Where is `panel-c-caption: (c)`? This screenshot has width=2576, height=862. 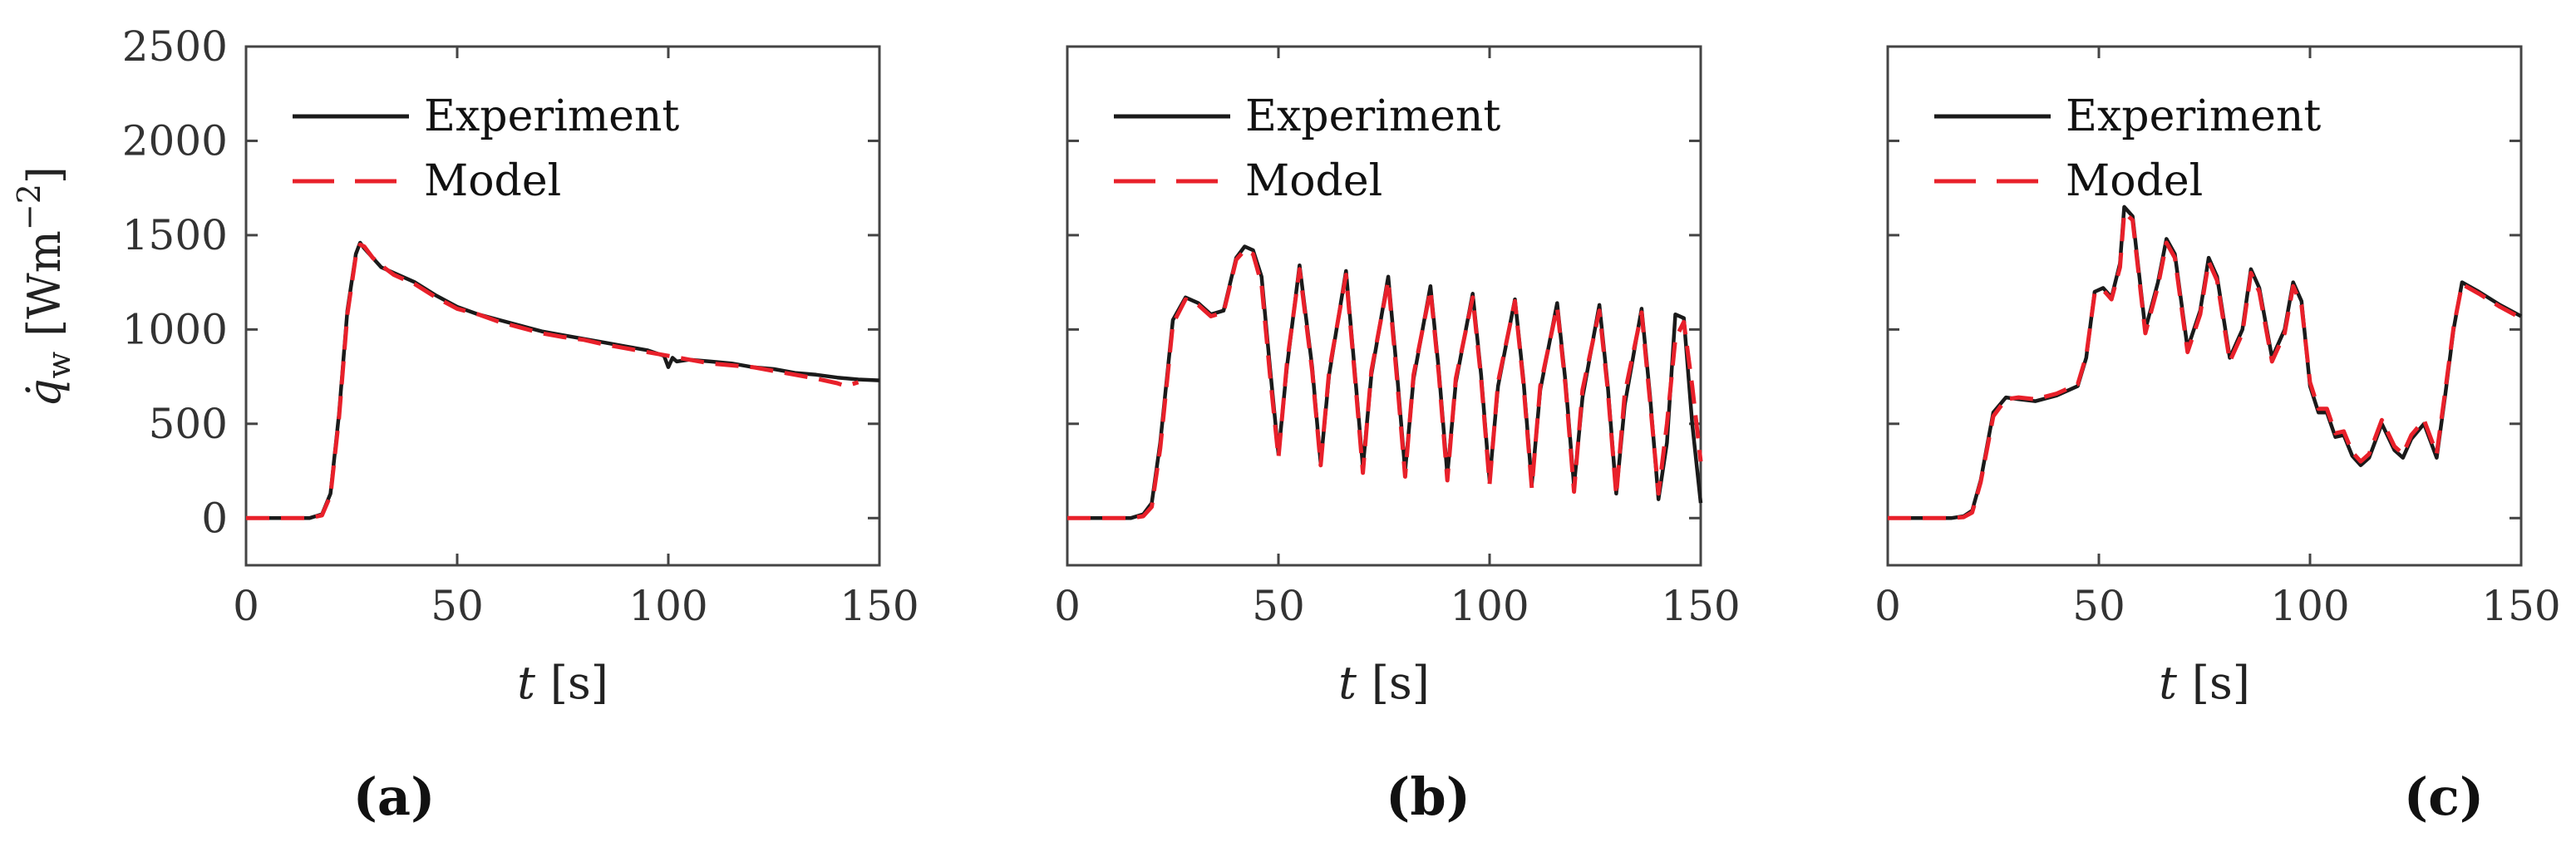
panel-c-caption: (c) is located at coordinates (2444, 796).